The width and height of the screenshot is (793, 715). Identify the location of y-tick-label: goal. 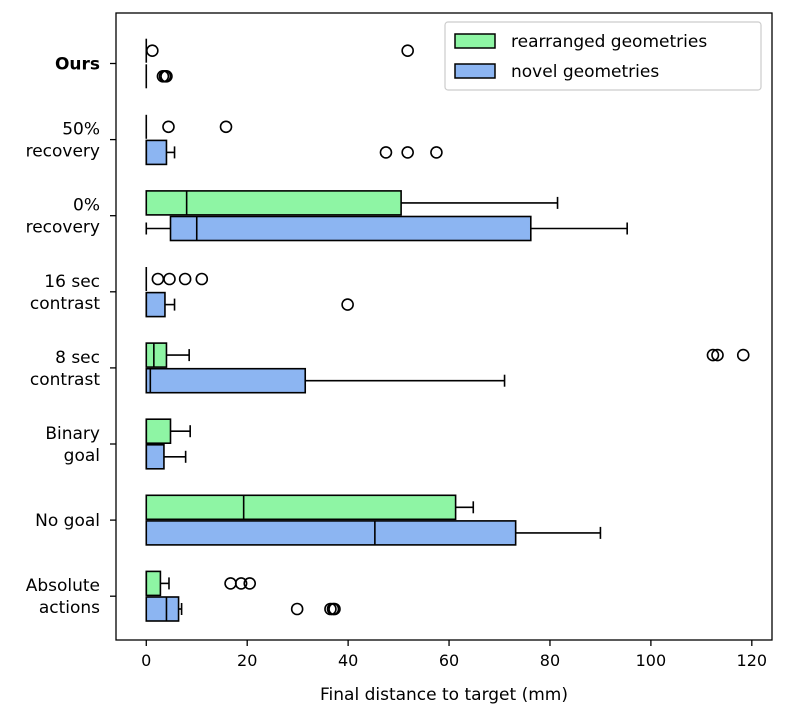
(82, 456).